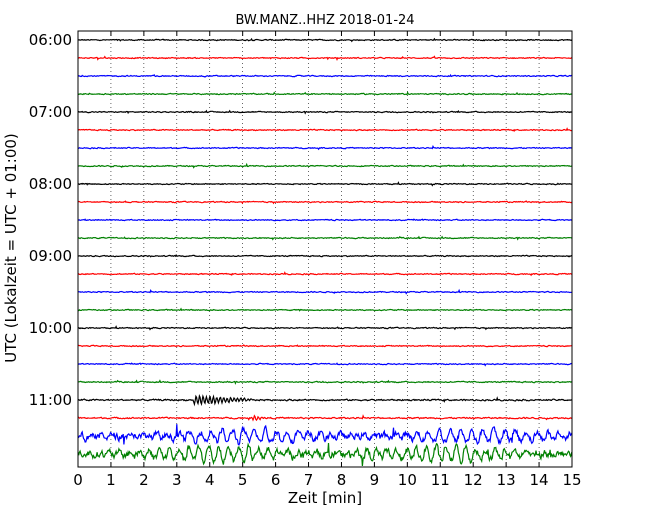  What do you see at coordinates (50, 328) in the screenshot?
I see `y-tick-label: 10:00` at bounding box center [50, 328].